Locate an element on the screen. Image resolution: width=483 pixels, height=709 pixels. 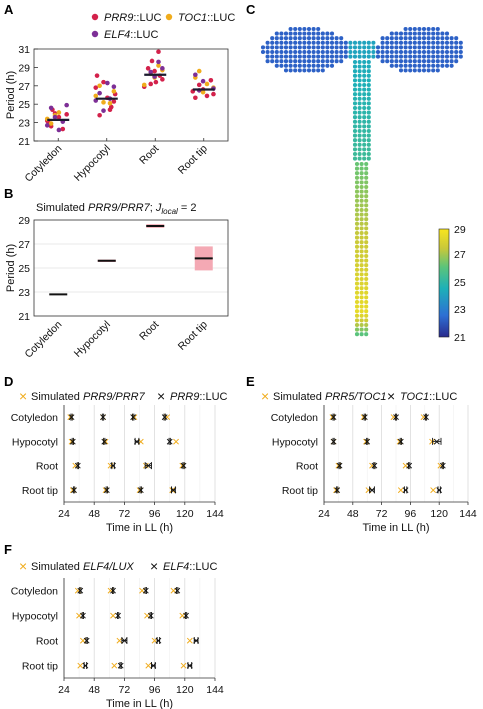
y-tick-label-e-root: Root is located at coordinates (307, 467).